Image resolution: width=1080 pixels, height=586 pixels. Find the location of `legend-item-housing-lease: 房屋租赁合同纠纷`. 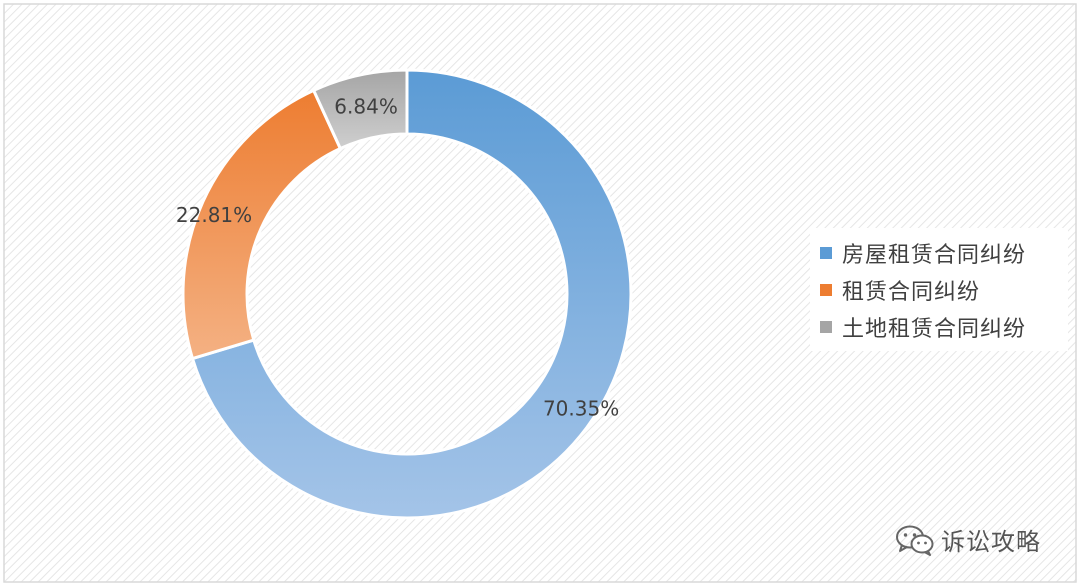

legend-item-housing-lease: 房屋租赁合同纠纷 is located at coordinates (941, 252).